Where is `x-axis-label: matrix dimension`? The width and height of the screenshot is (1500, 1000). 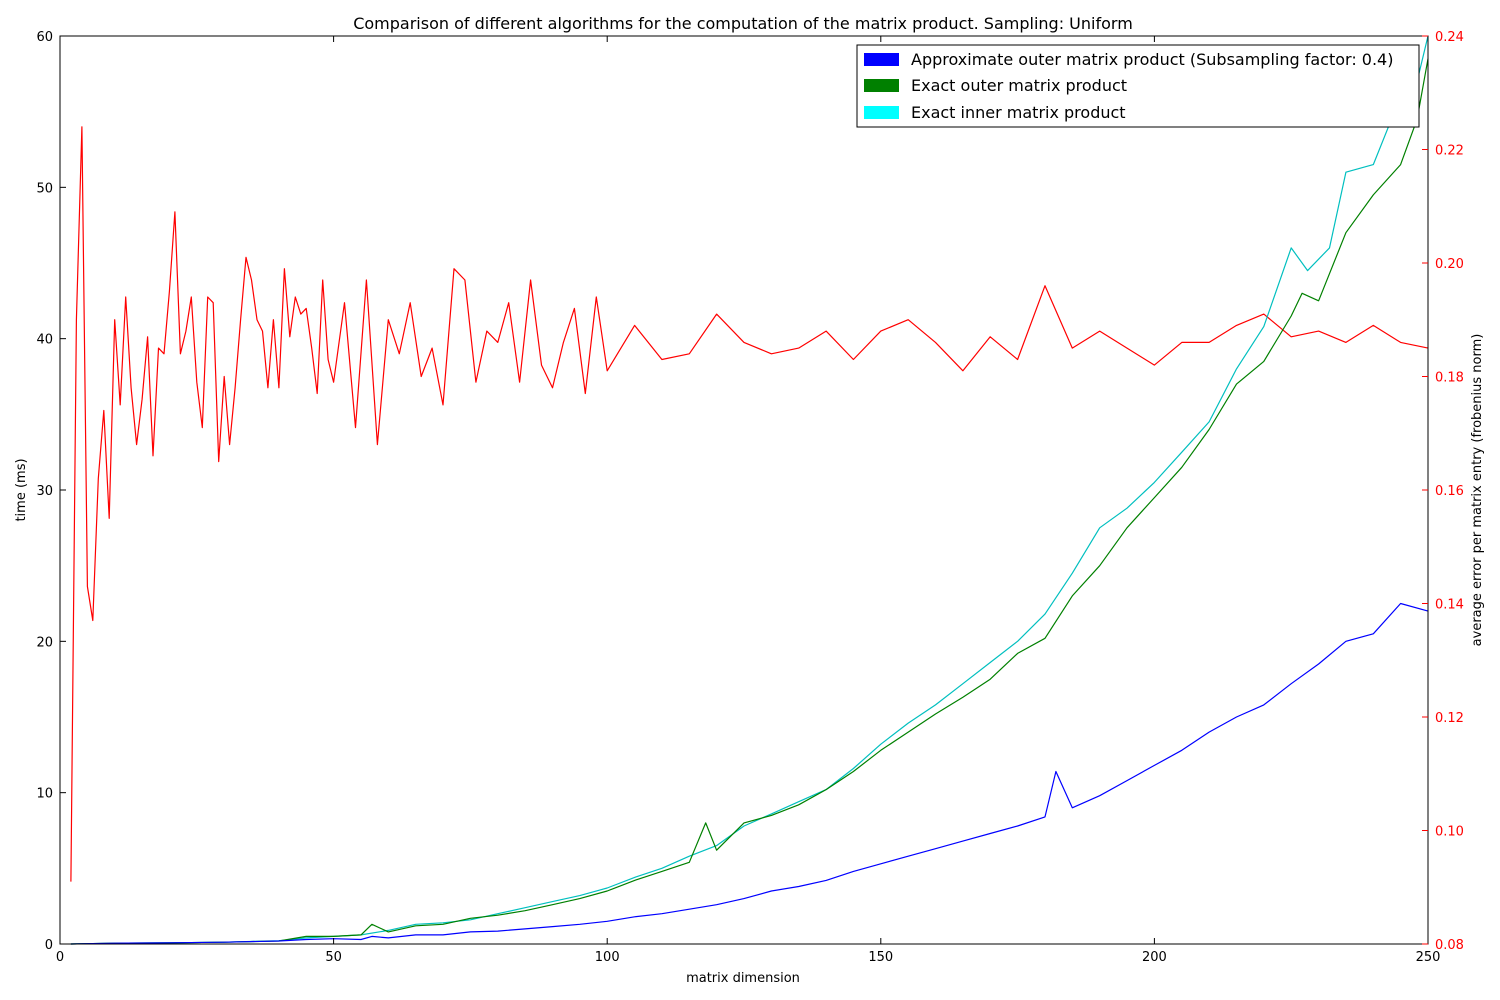
x-axis-label: matrix dimension is located at coordinates (743, 978).